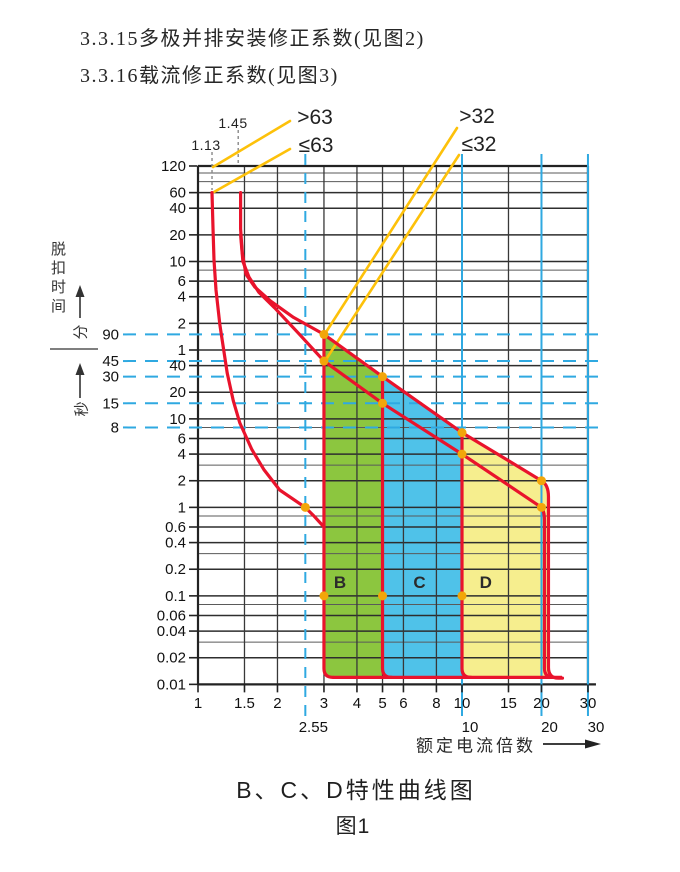 The image size is (680, 872). What do you see at coordinates (340, 582) in the screenshot?
I see `region-letter-B: B` at bounding box center [340, 582].